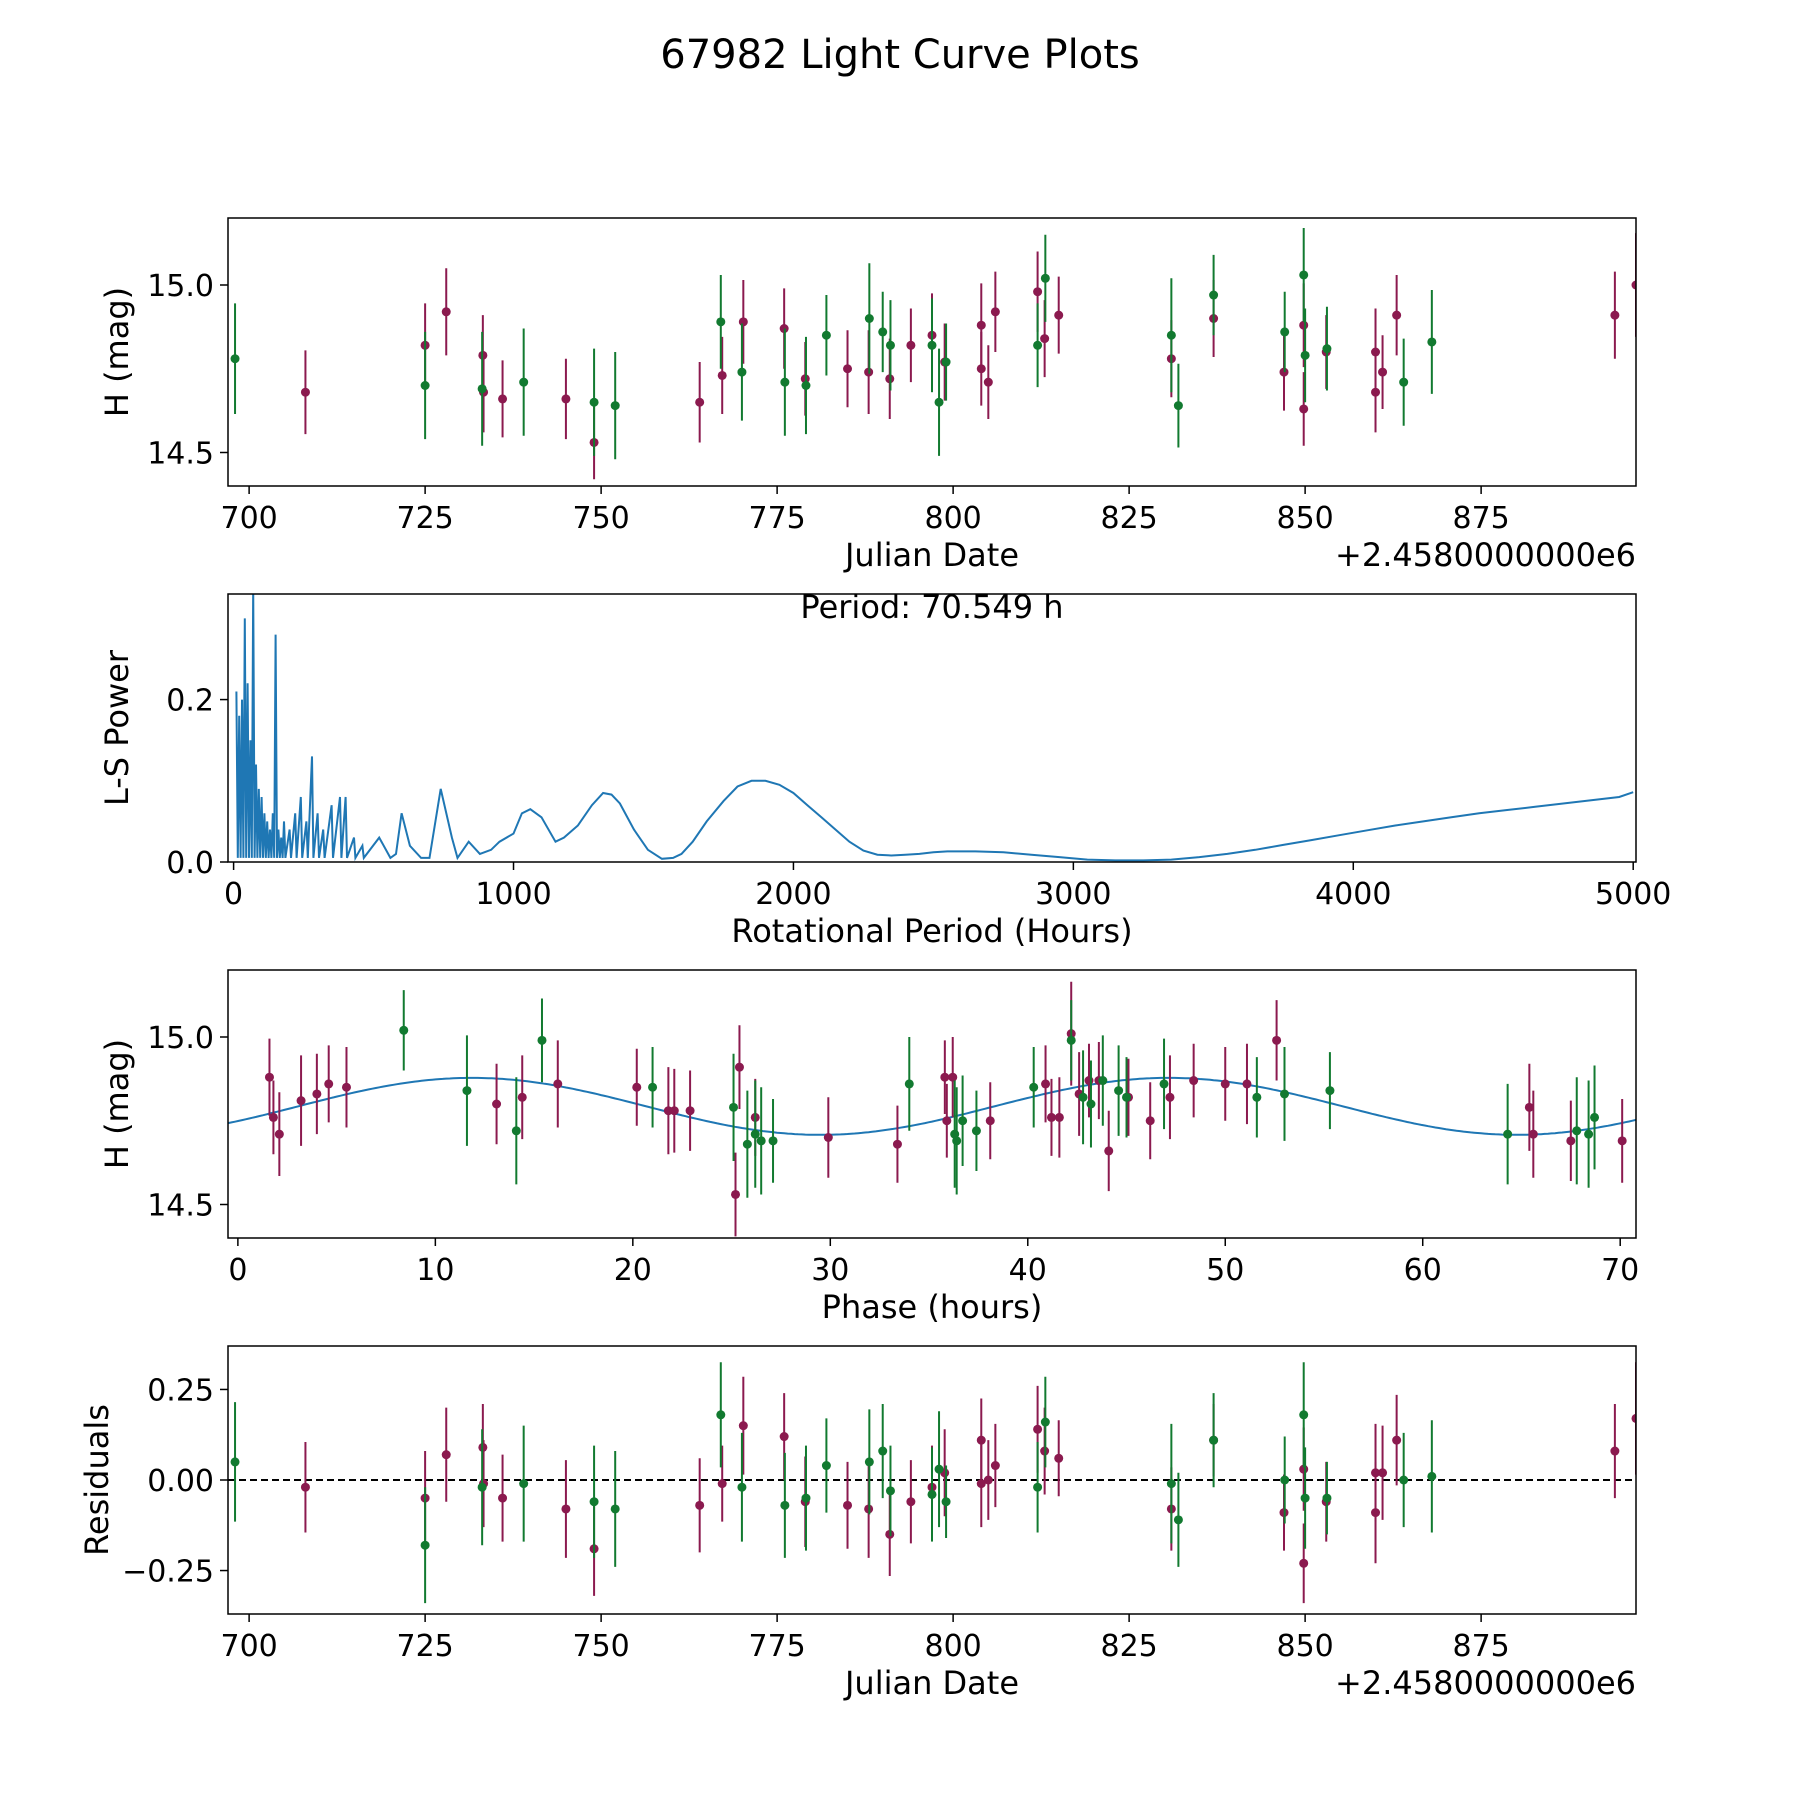  I want to click on lightcurve-series-g, so click(833, 344).